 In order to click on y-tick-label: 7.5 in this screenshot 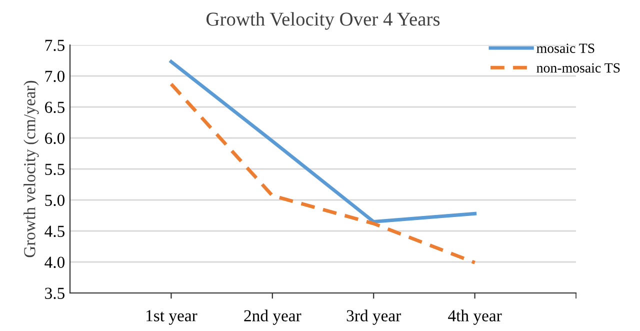, I will do `click(54, 46)`.